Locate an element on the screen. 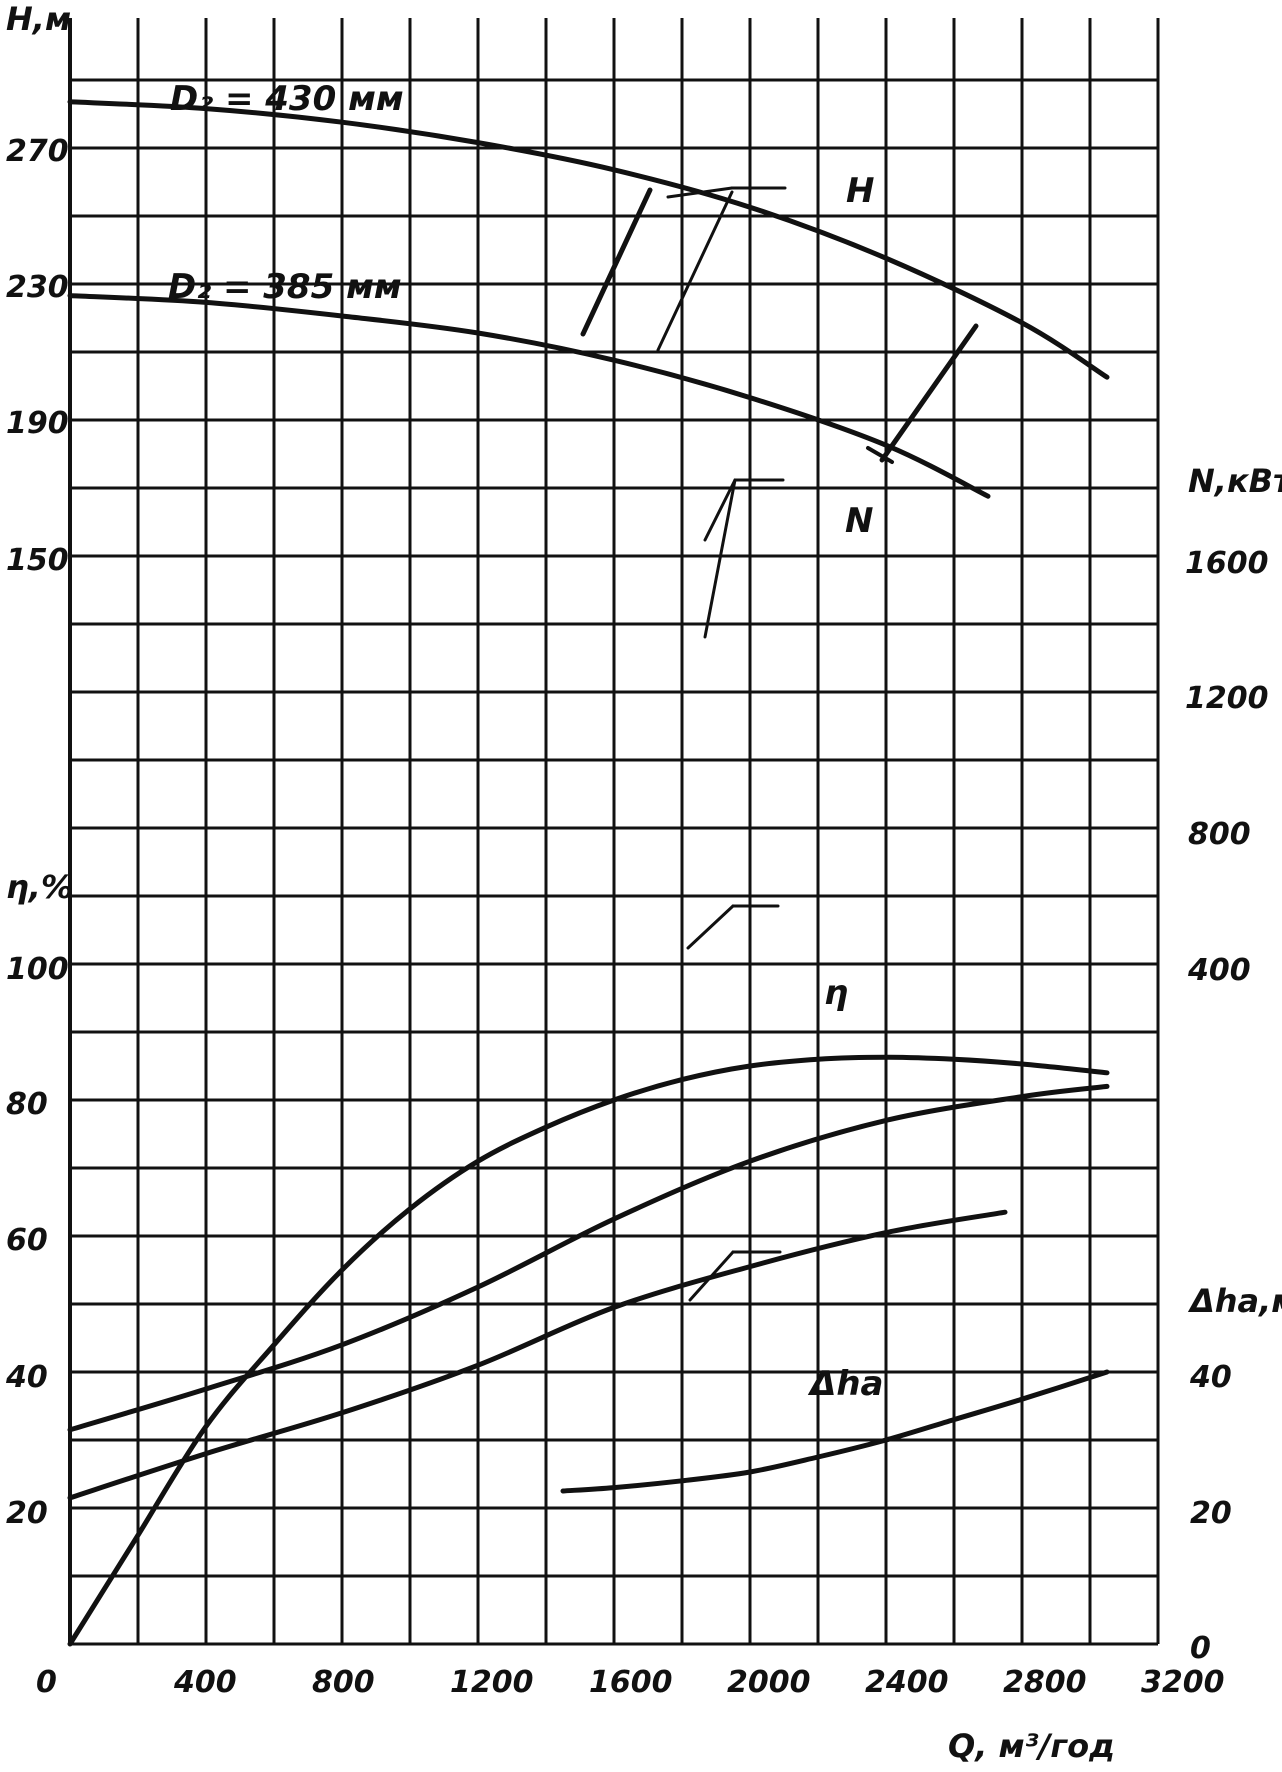 Image resolution: width=1282 pixels, height=1772 pixels. head-tick-label: 230 is located at coordinates (37, 287).